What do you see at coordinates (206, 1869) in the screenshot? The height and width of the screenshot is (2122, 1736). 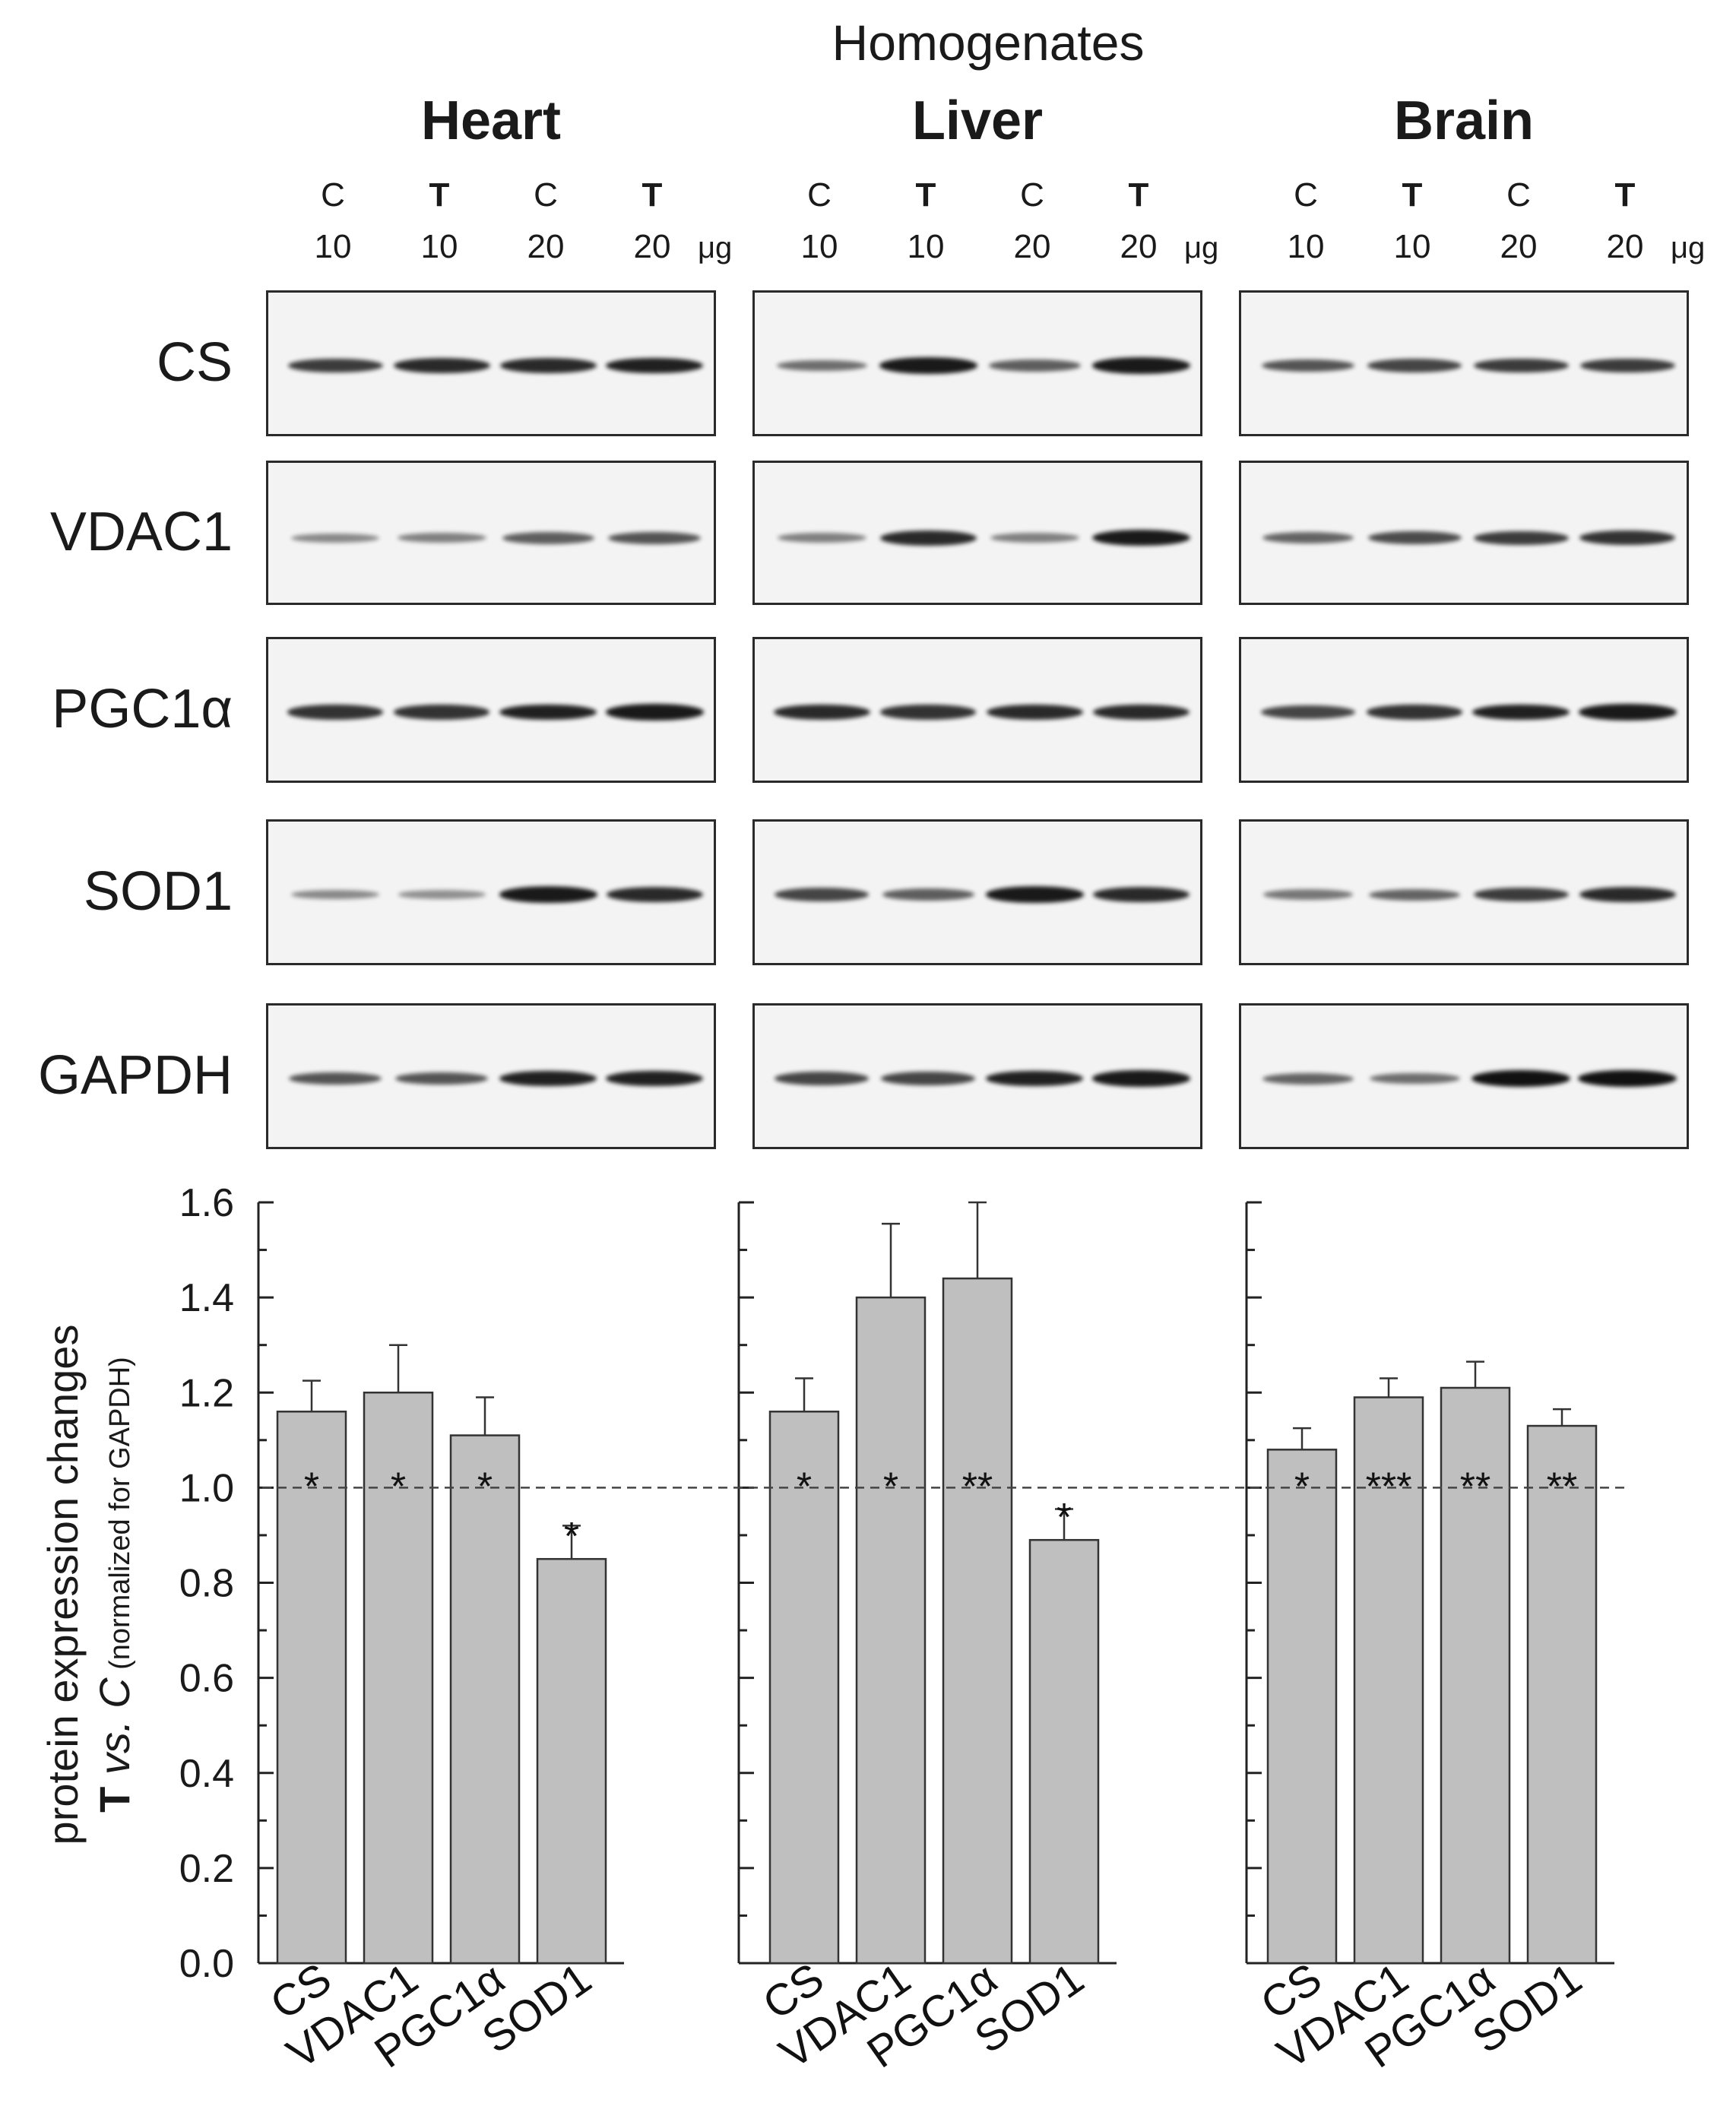 I see `y-tick-label: 0.2` at bounding box center [206, 1869].